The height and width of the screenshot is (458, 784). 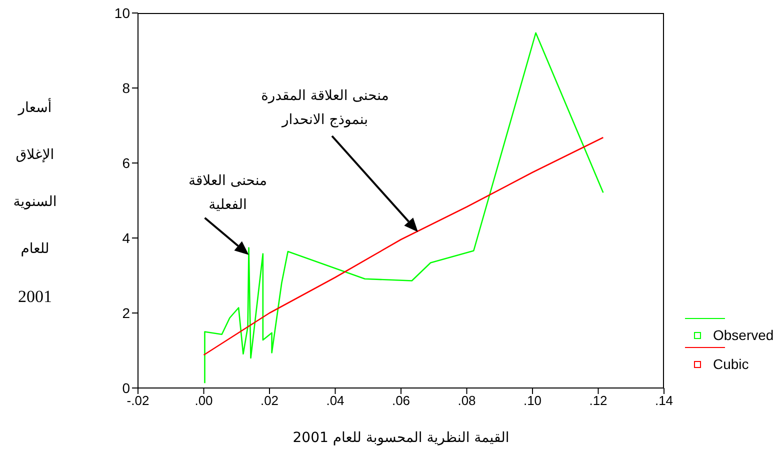 I want to click on x-tick-label: .02, so click(x=269, y=400).